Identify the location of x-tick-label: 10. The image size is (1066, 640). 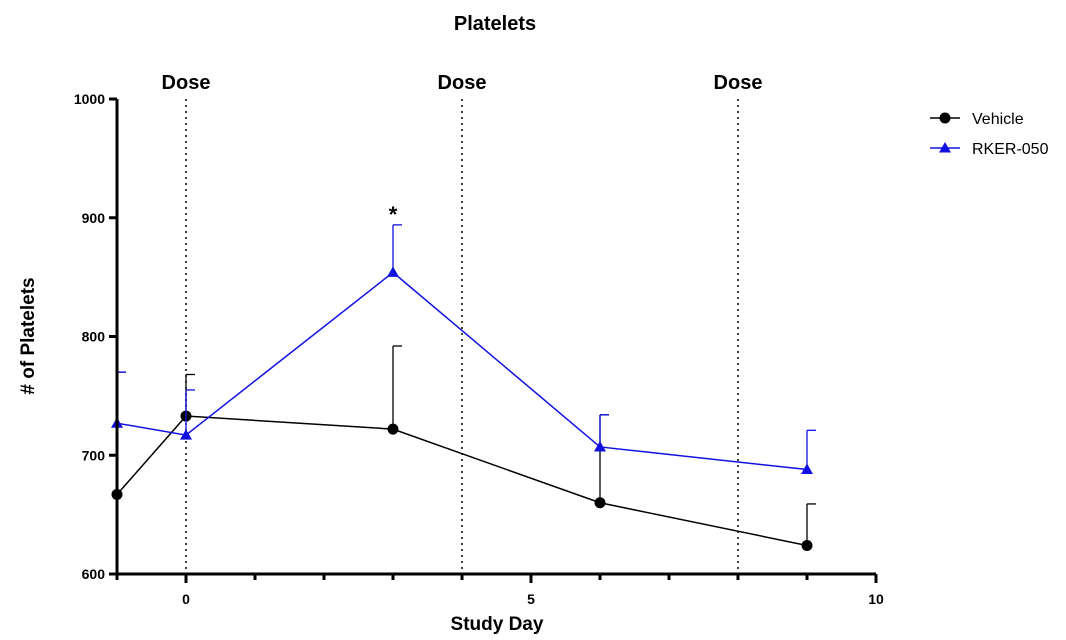
(876, 599).